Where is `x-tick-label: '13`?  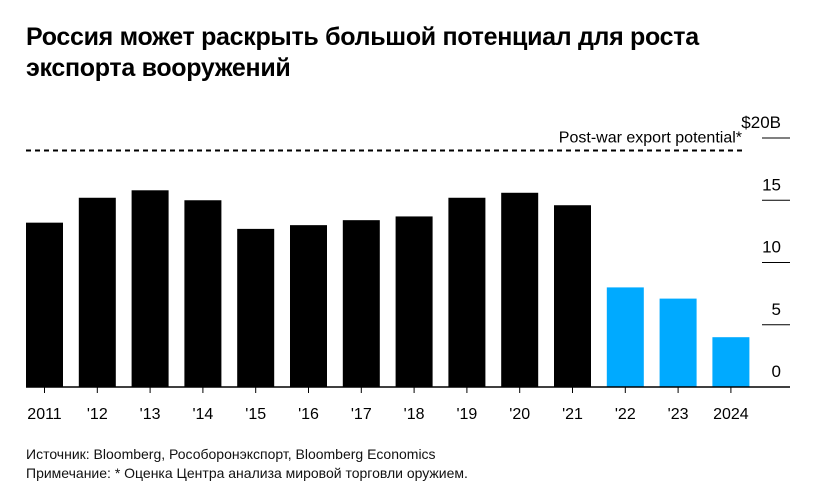
x-tick-label: '13 is located at coordinates (150, 414).